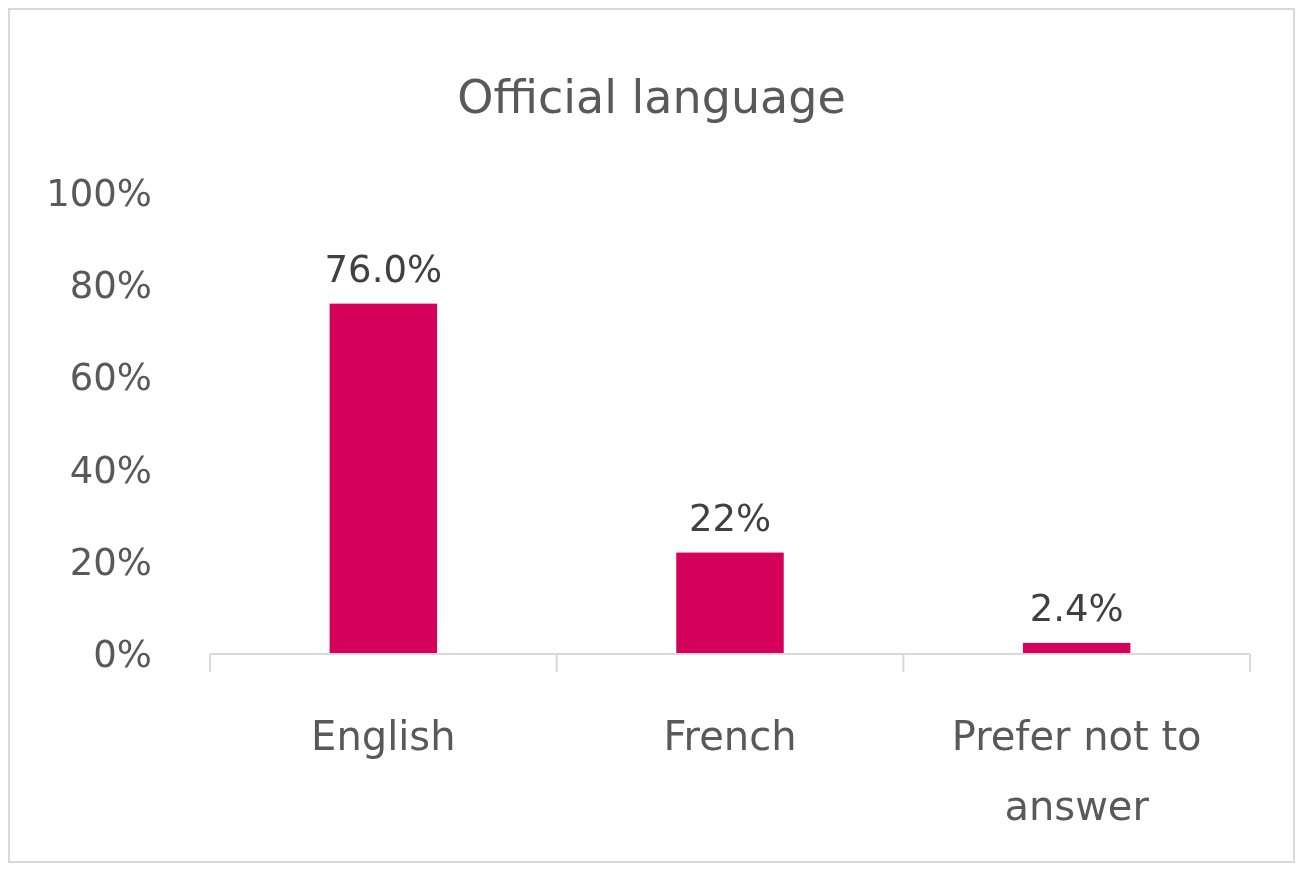  I want to click on data-label: 2.4%, so click(1076, 608).